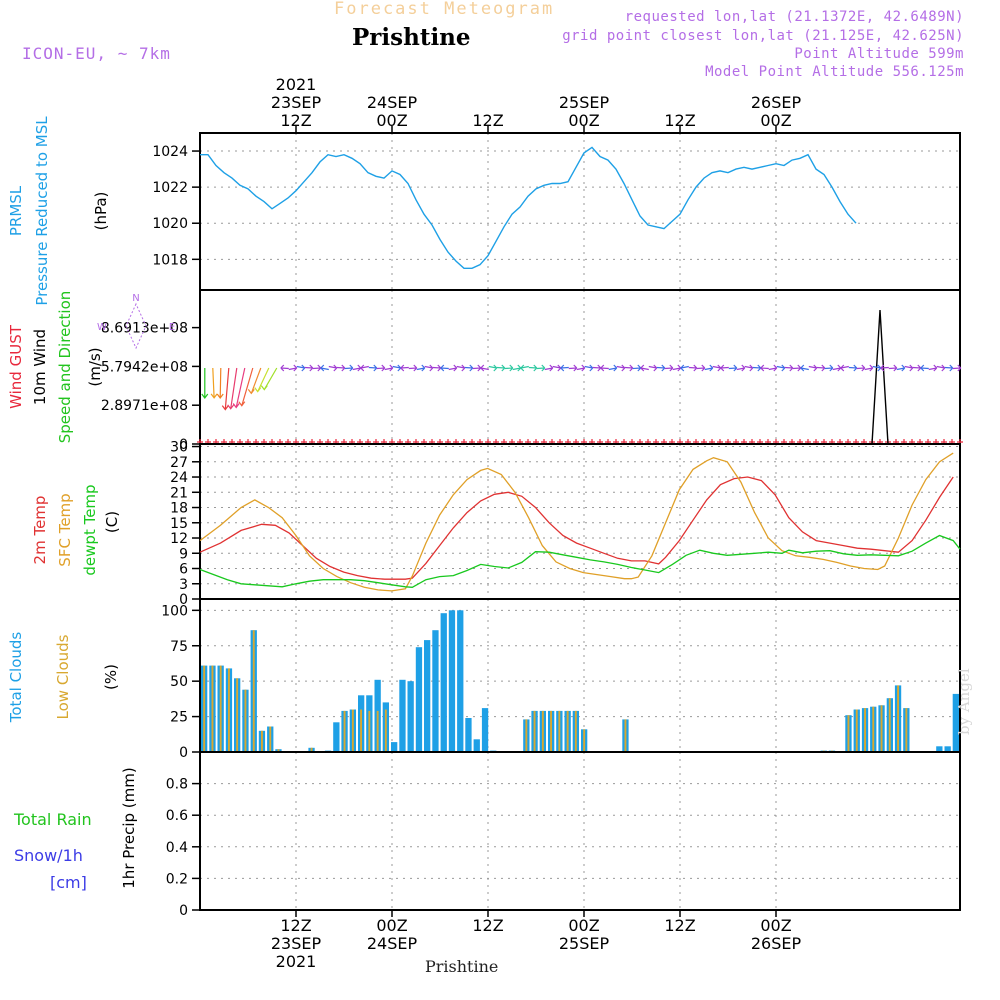  I want to click on ylabel-wind-direction: Speed and Direction, so click(65, 367).